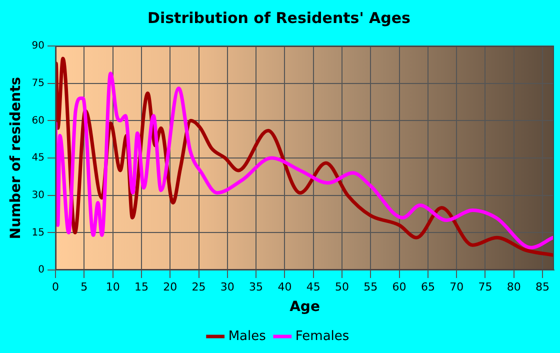 The width and height of the screenshot is (560, 353). What do you see at coordinates (38, 195) in the screenshot?
I see `y-tick-label: 30` at bounding box center [38, 195].